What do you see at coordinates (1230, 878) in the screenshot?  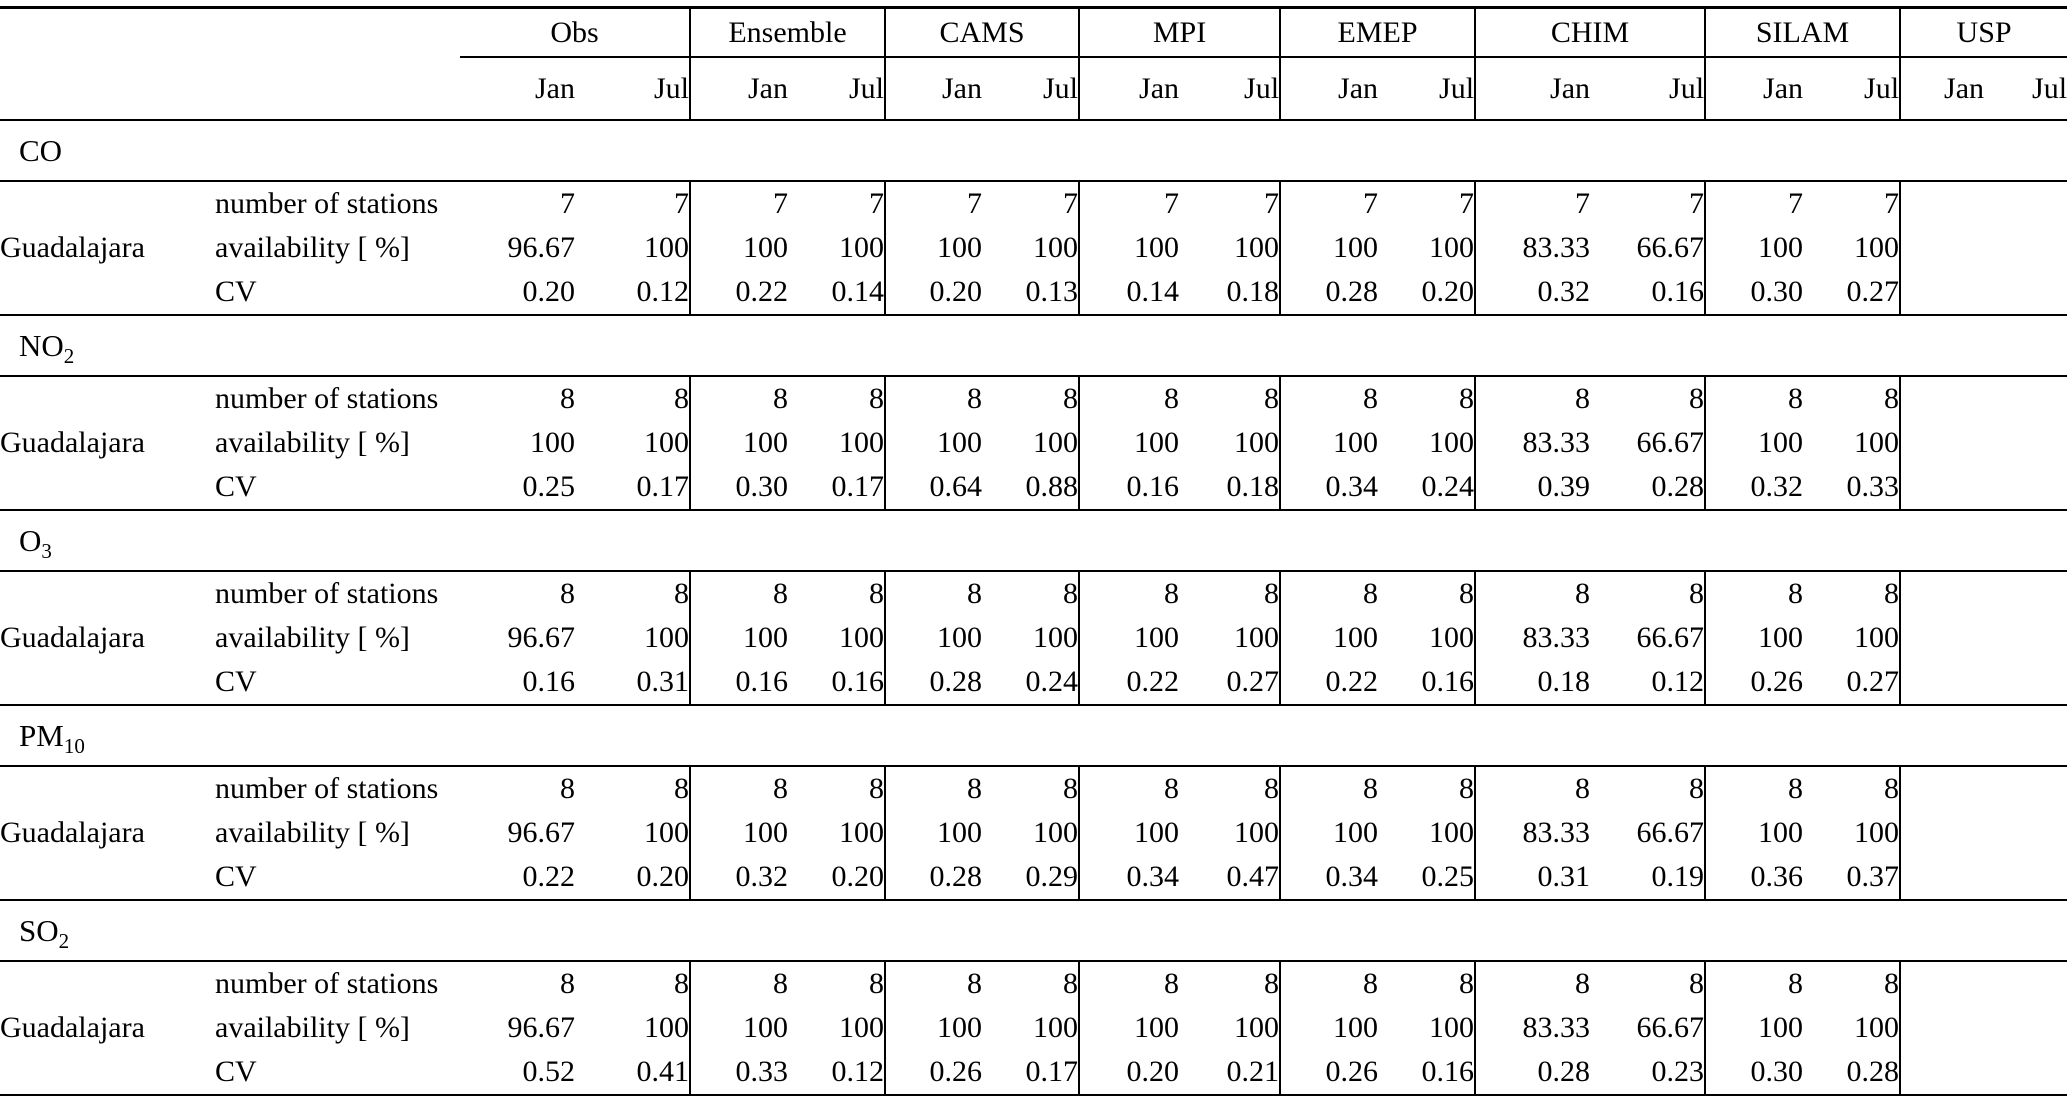 I see `value-cell: 0.47` at bounding box center [1230, 878].